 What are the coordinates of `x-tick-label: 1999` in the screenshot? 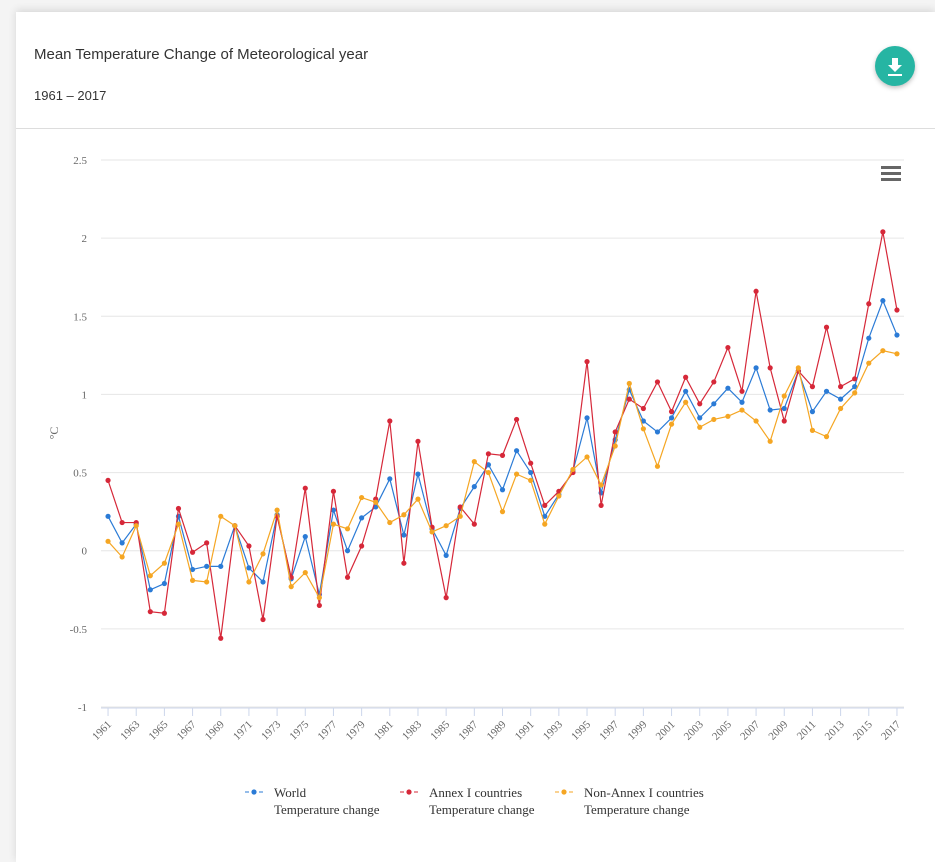 It's located at (637, 730).